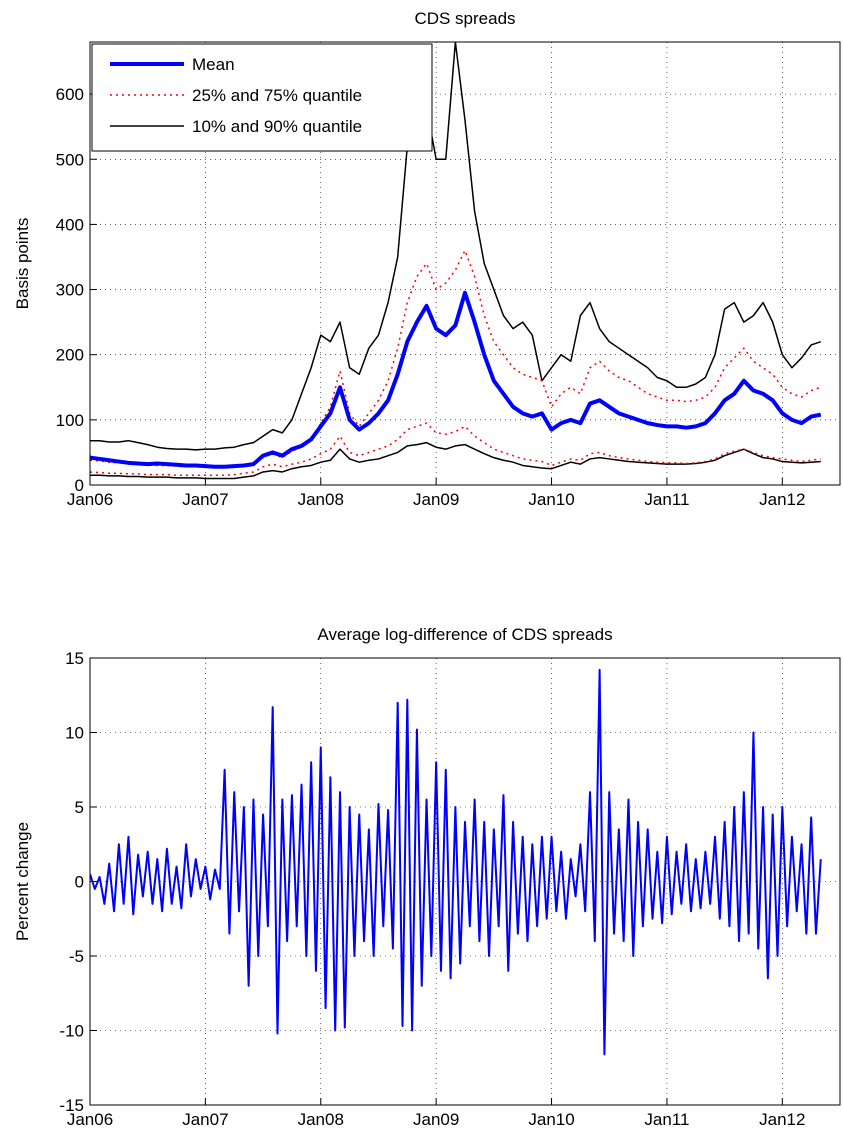  I want to click on legend-label: Mean, so click(213, 64).